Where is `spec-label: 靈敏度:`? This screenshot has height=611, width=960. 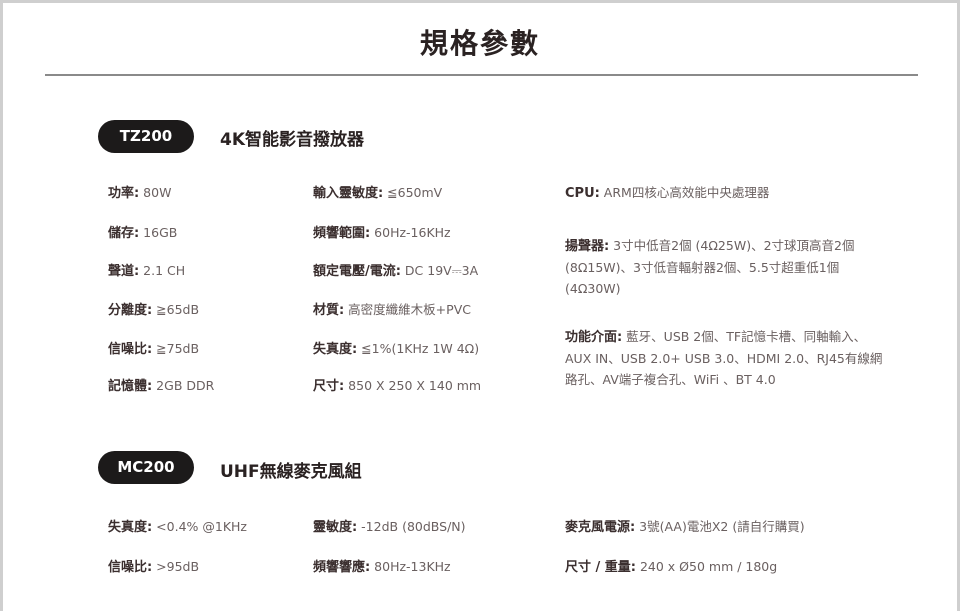 spec-label: 靈敏度: is located at coordinates (335, 527).